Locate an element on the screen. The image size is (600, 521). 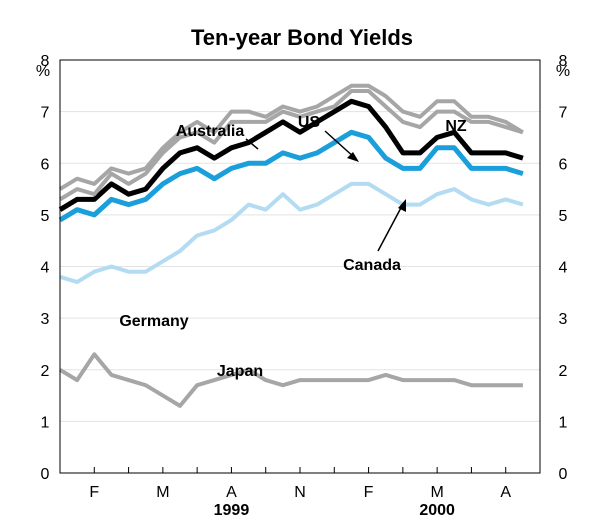
y-tick-label-left: 3 is located at coordinates (45, 319).